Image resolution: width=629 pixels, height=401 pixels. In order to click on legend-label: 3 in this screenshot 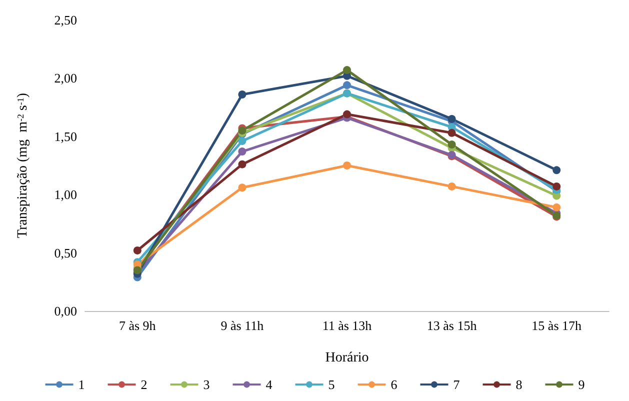, I will do `click(206, 384)`.